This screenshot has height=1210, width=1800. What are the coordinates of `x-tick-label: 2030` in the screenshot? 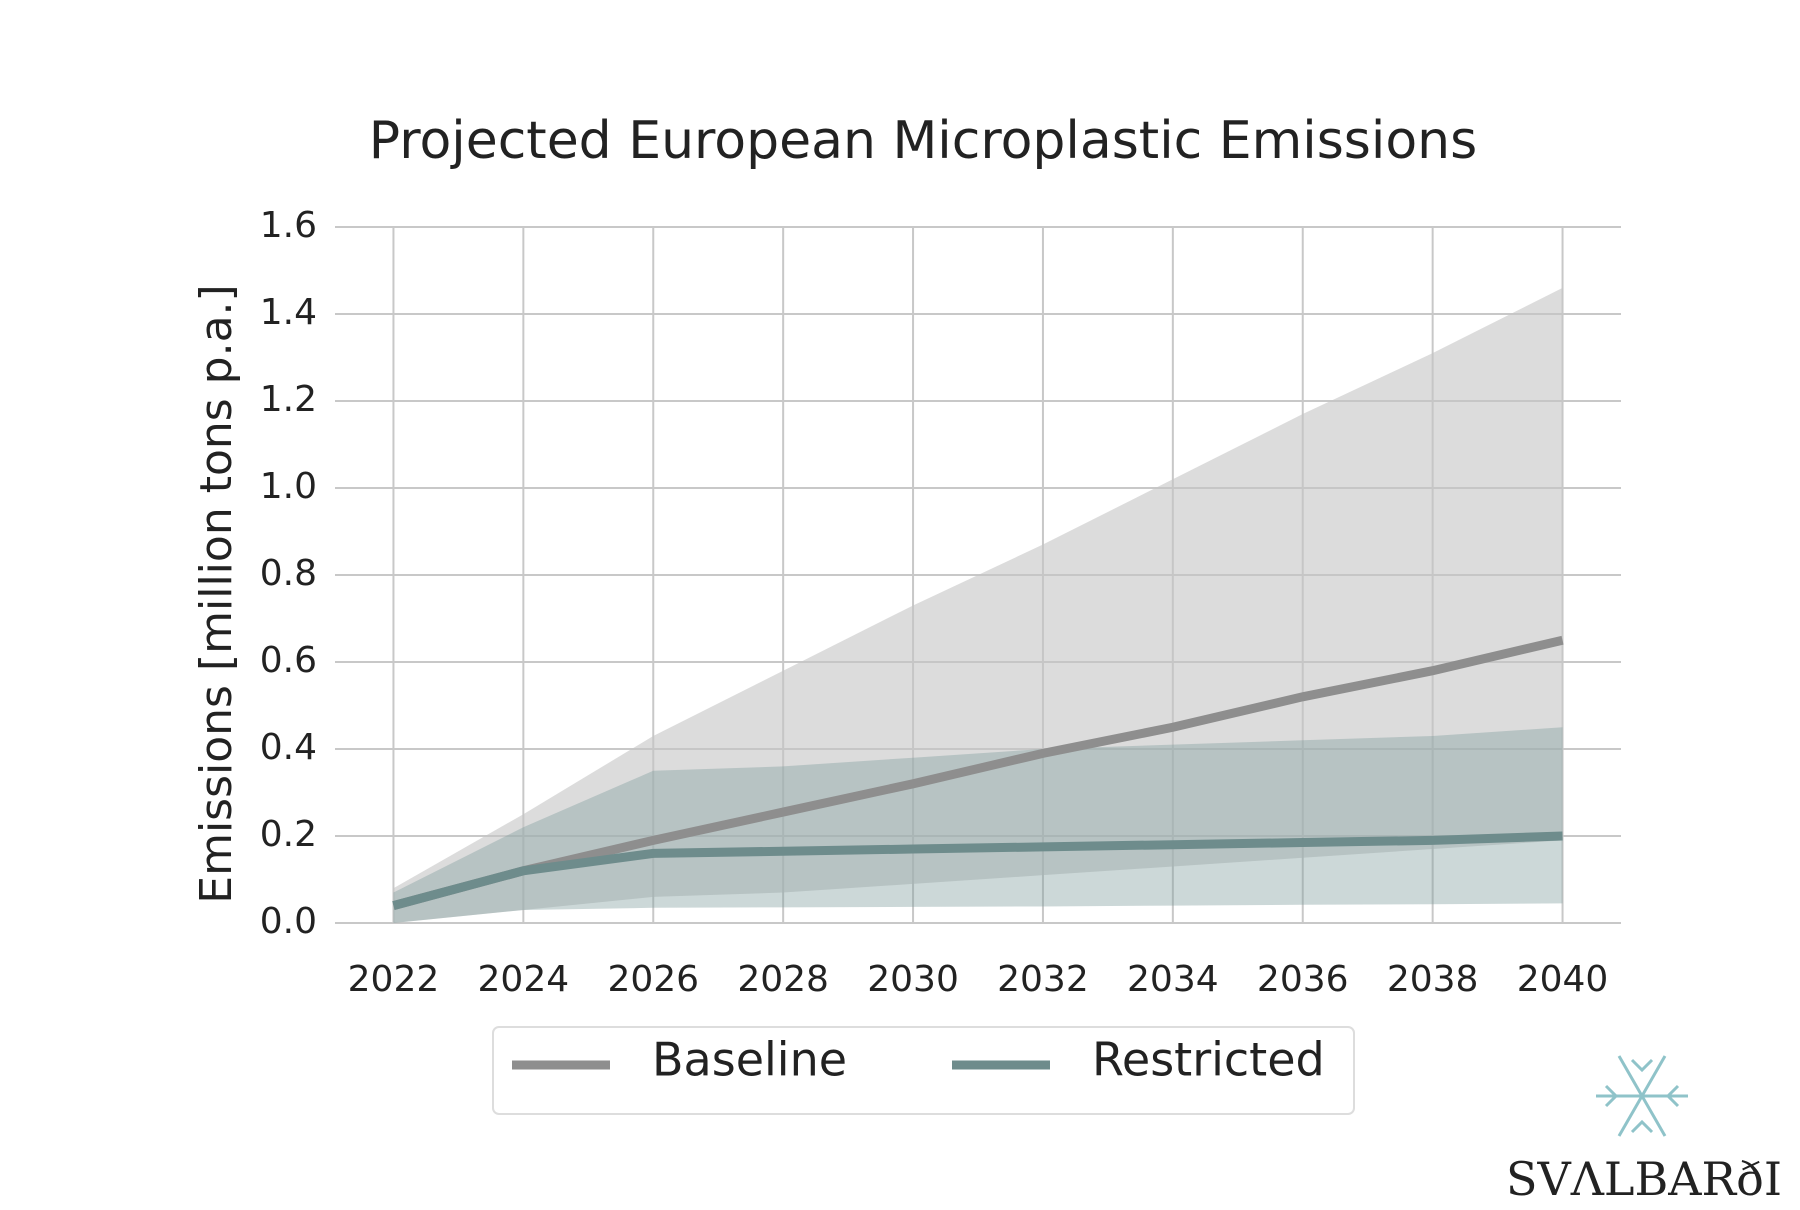 It's located at (913, 979).